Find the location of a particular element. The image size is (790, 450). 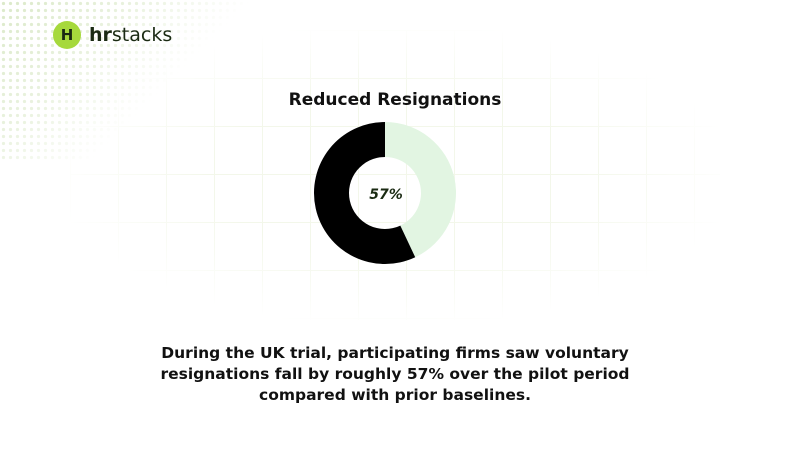

logo-text-bold: hr is located at coordinates (100, 35).